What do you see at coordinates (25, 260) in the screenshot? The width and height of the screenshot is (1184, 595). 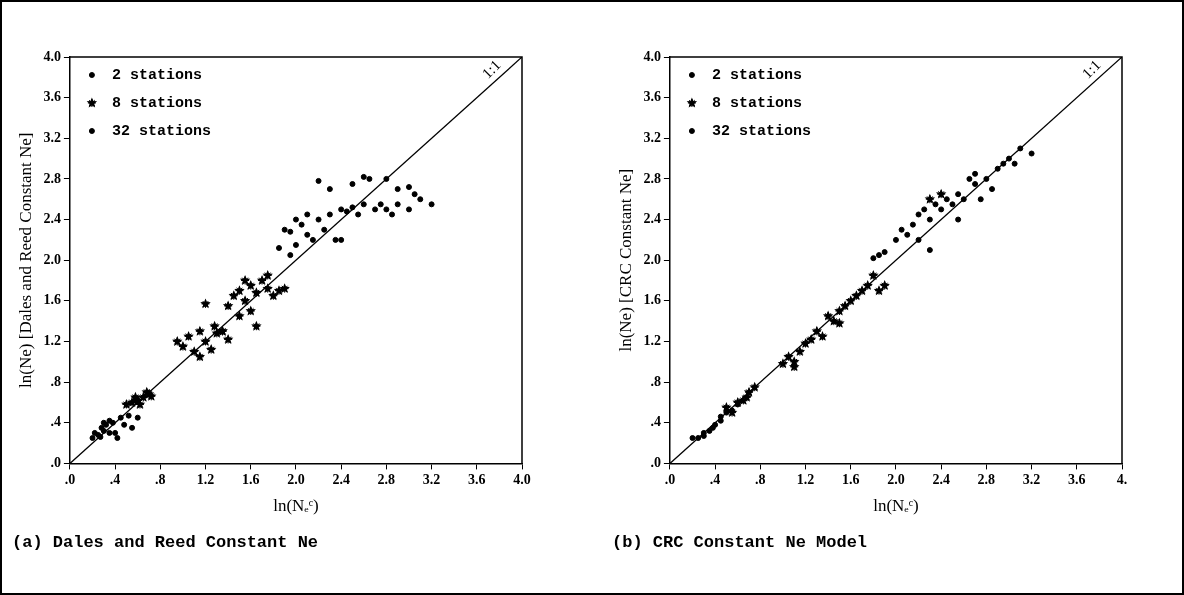 I see `y-axis-title: ln(Ne) [Dales and Reed Constant Ne]` at bounding box center [25, 260].